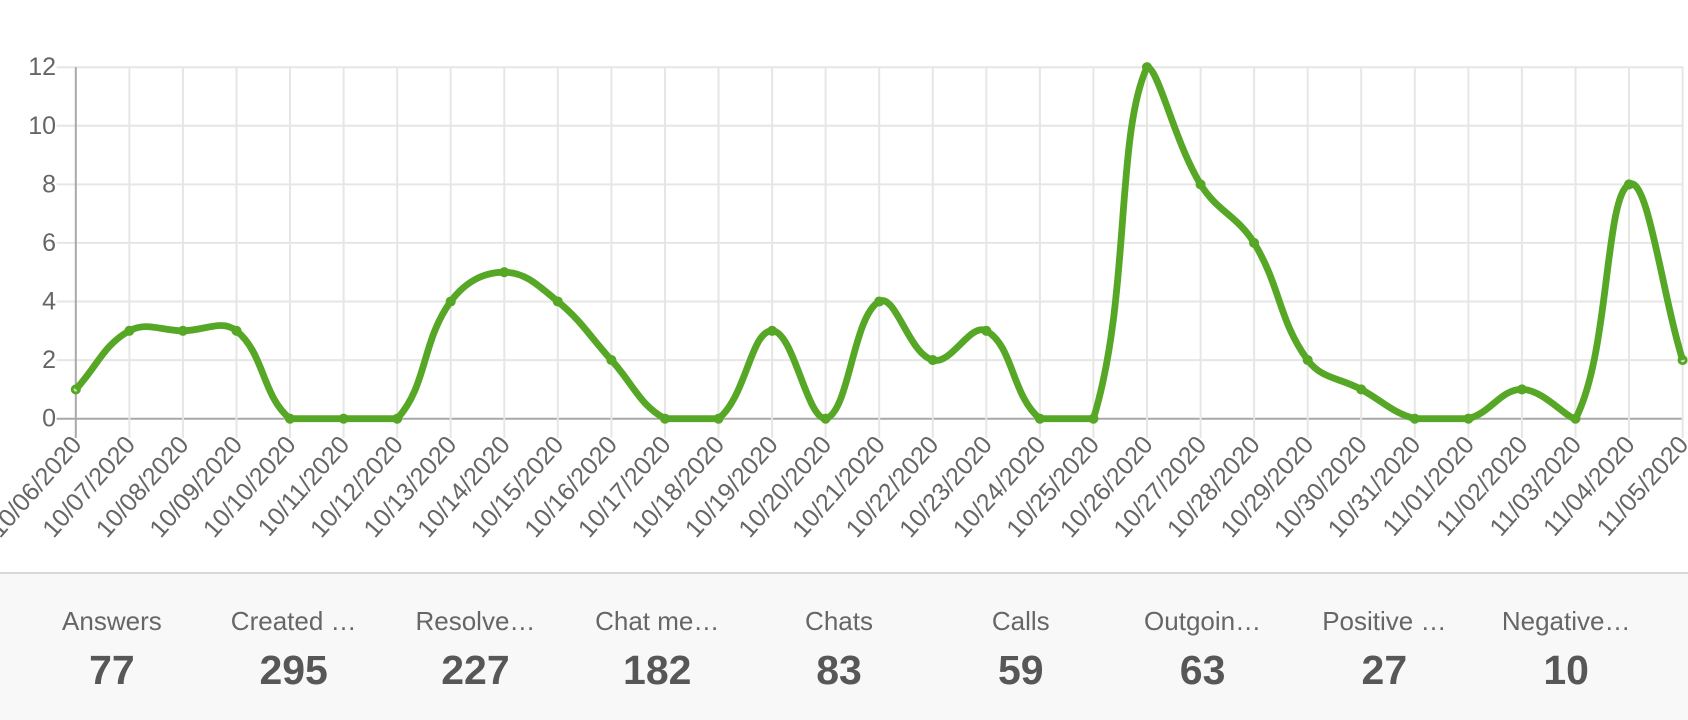 The image size is (1688, 720). Describe the element at coordinates (49, 419) in the screenshot. I see `svg-text: 0` at that location.